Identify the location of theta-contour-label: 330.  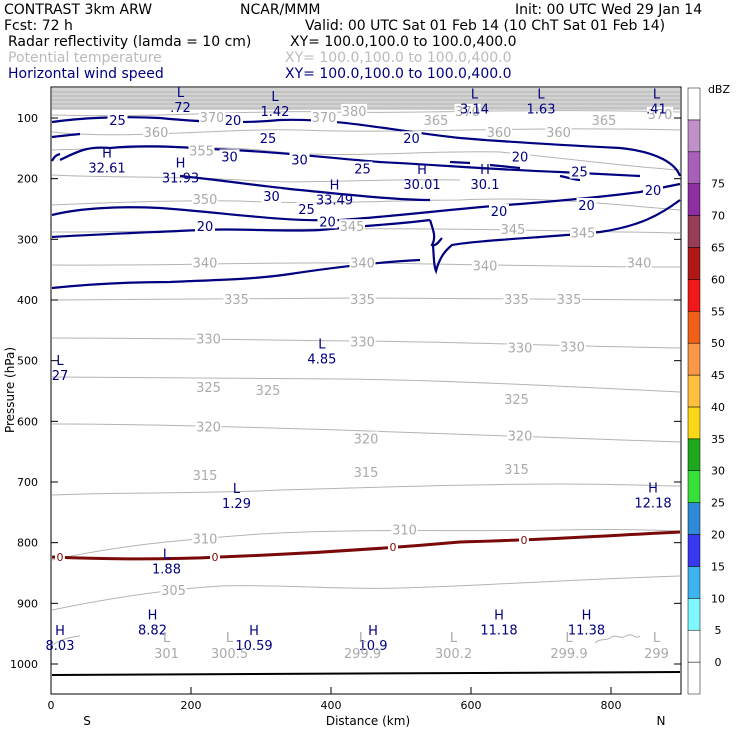
(208, 339).